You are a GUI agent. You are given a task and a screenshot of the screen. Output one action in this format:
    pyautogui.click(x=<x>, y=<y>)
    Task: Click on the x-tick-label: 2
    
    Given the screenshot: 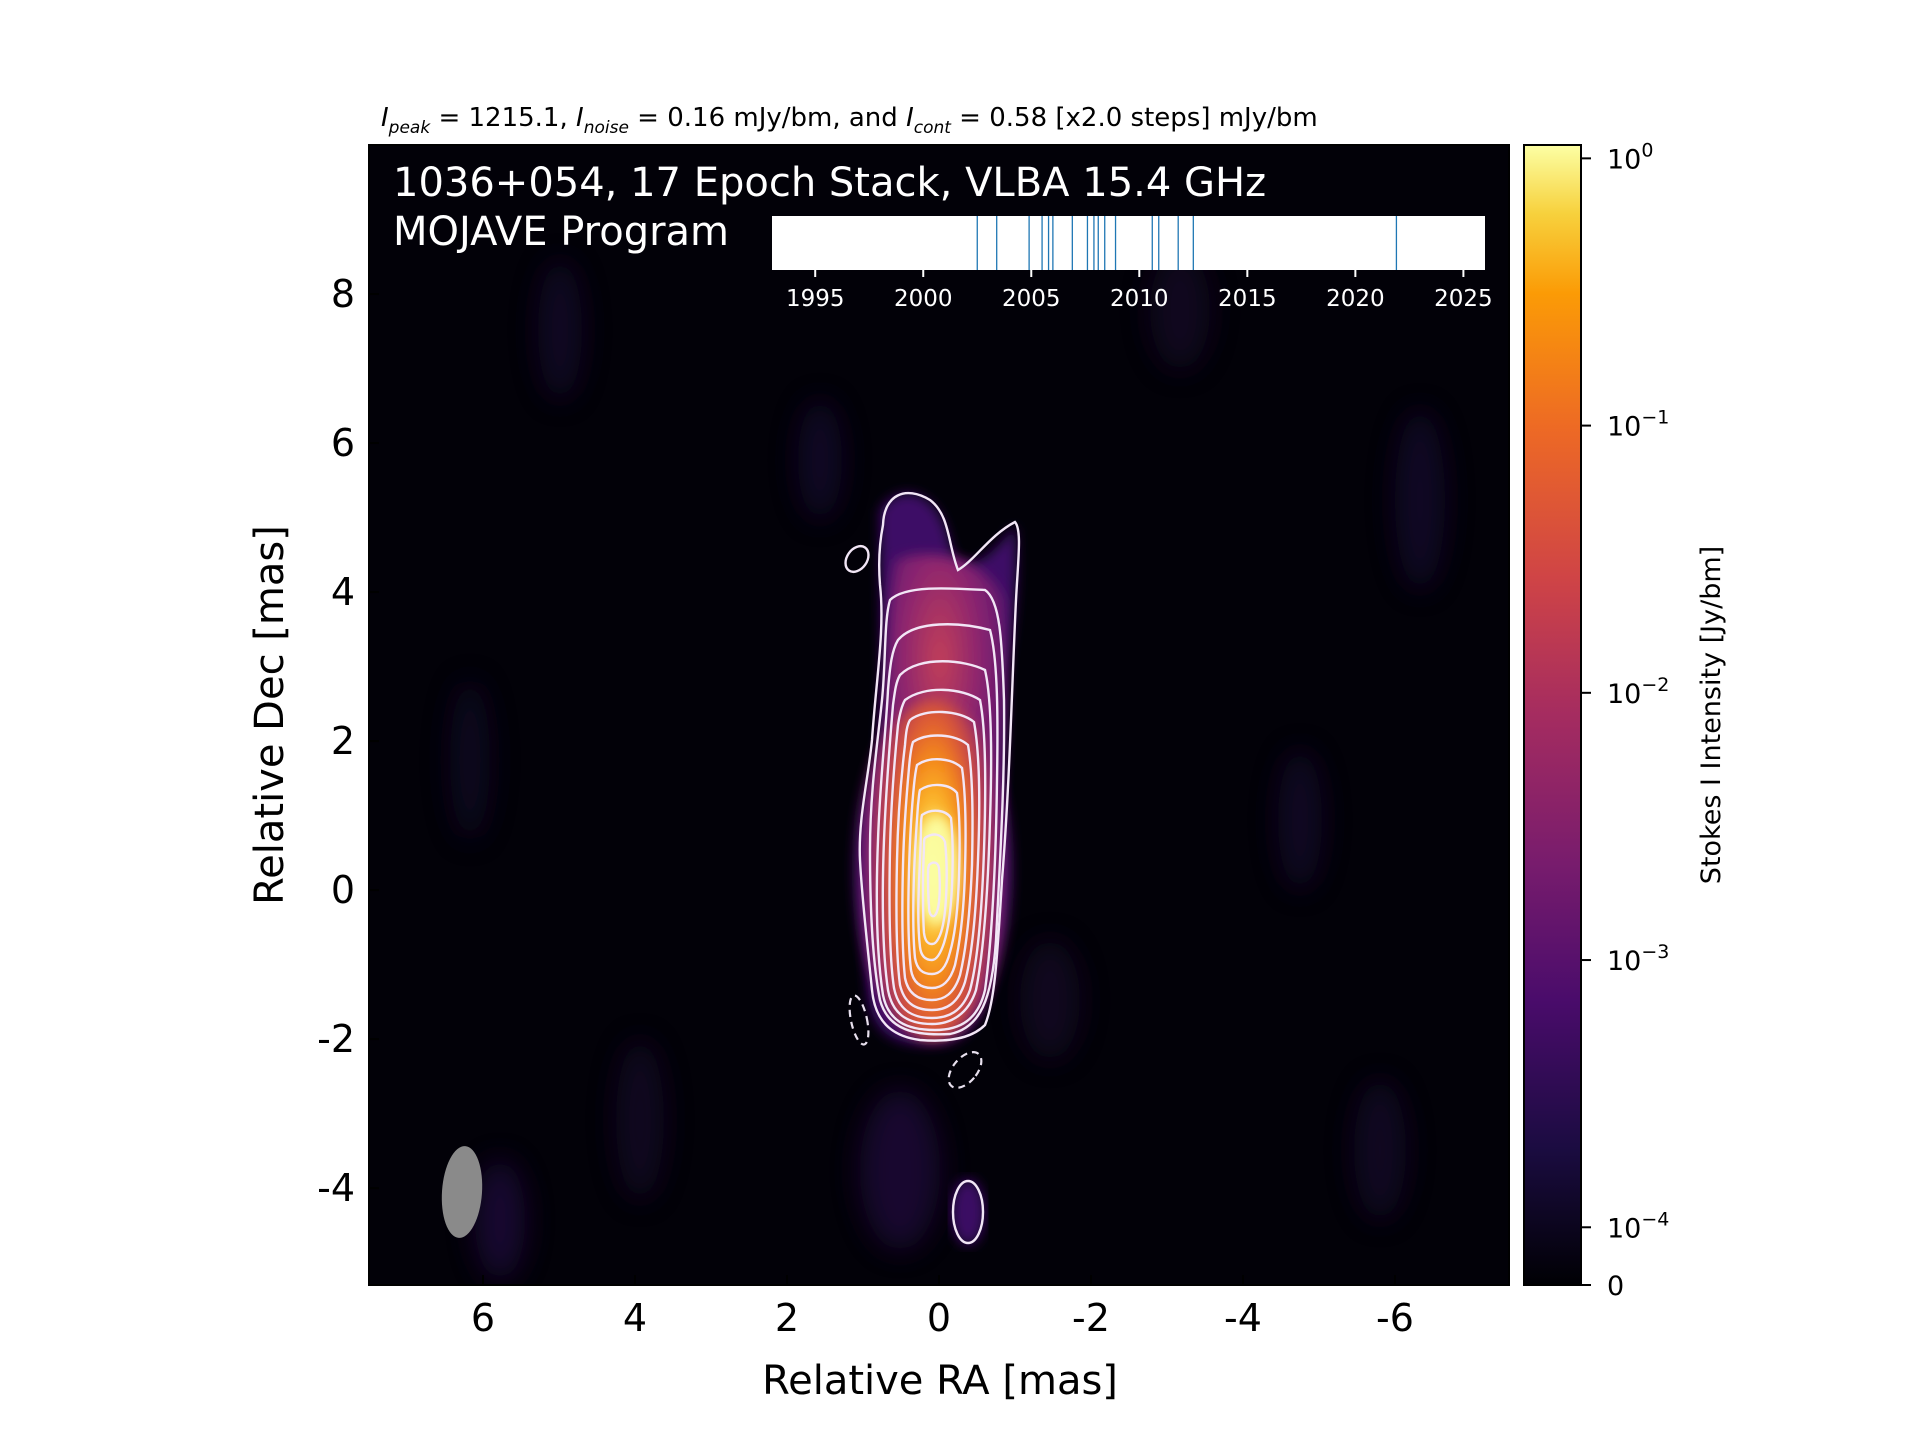 What is the action you would take?
    pyautogui.click(x=787, y=1318)
    